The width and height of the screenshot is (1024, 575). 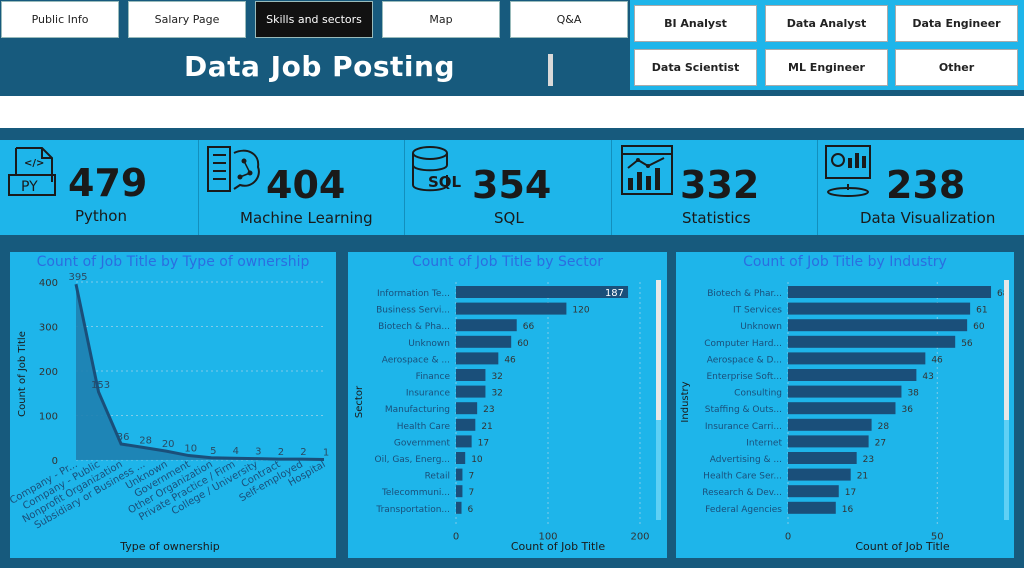 What do you see at coordinates (937, 536) in the screenshot?
I see `x-tick-label: 50` at bounding box center [937, 536].